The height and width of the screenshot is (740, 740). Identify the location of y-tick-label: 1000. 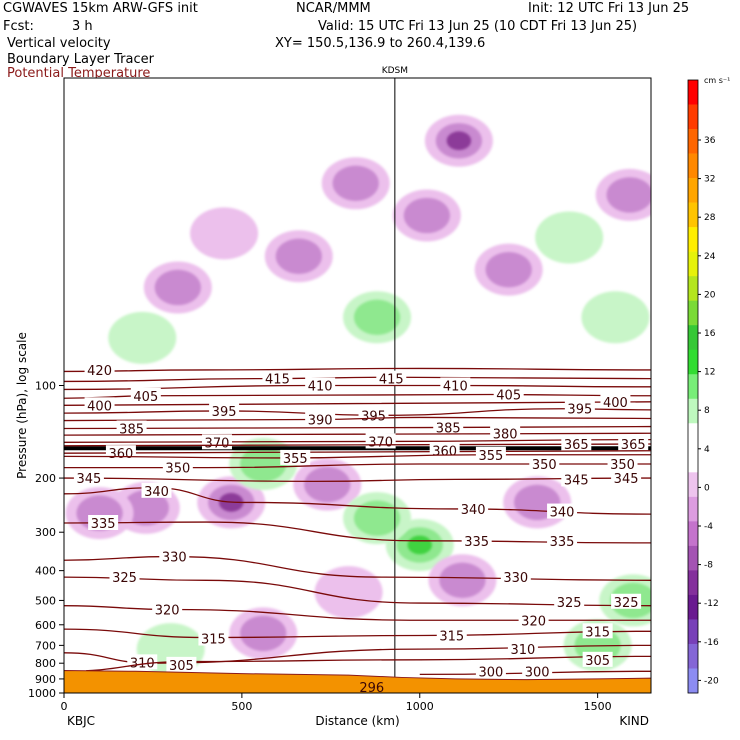
(42, 693).